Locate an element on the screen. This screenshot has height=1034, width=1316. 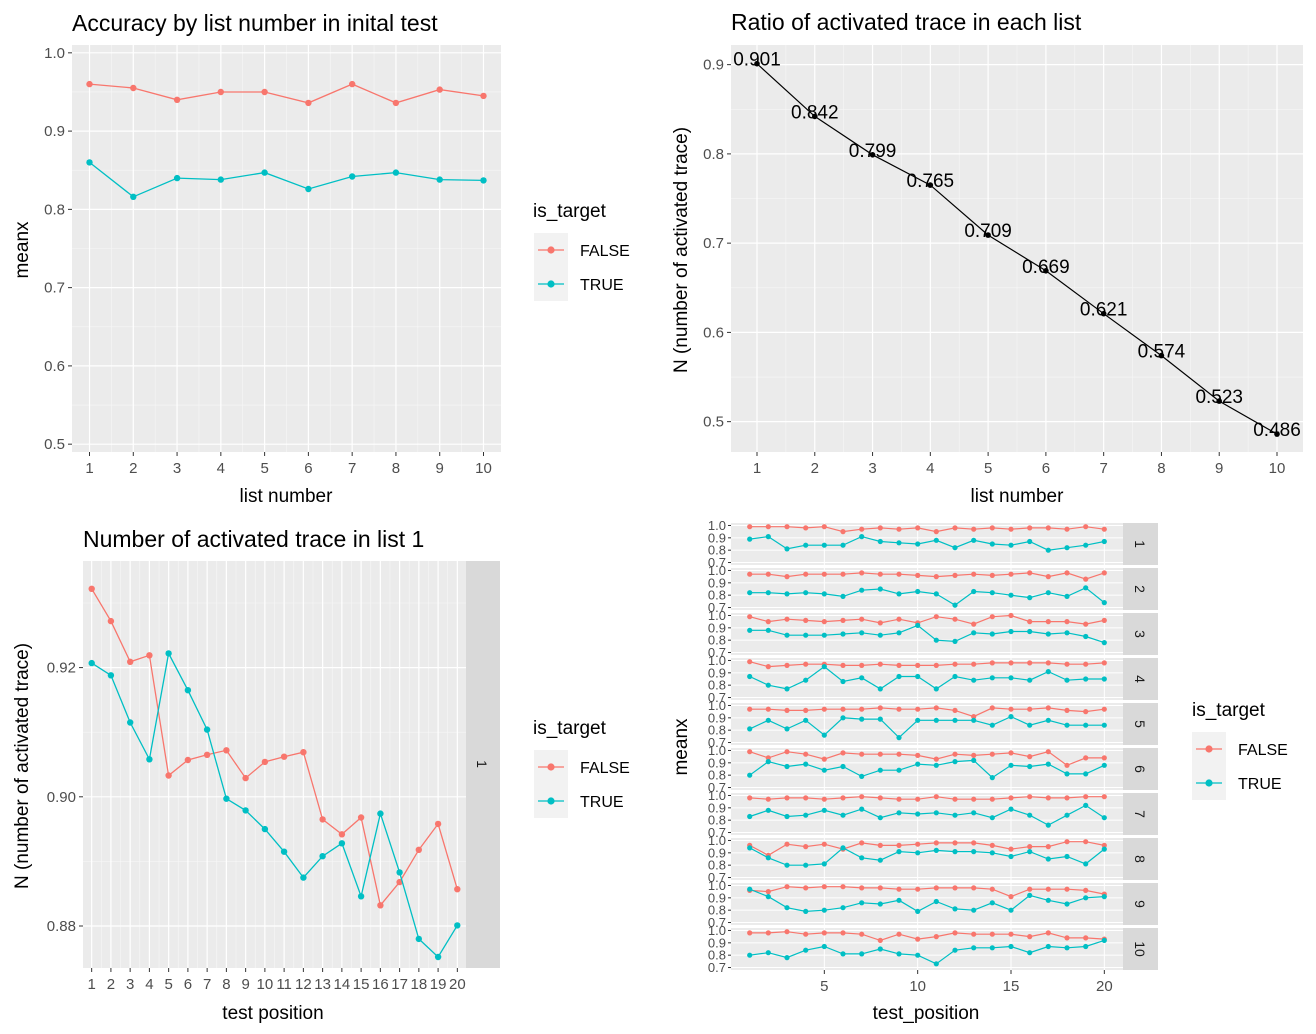
list1-x-tick-label: 17 is located at coordinates (399, 984).